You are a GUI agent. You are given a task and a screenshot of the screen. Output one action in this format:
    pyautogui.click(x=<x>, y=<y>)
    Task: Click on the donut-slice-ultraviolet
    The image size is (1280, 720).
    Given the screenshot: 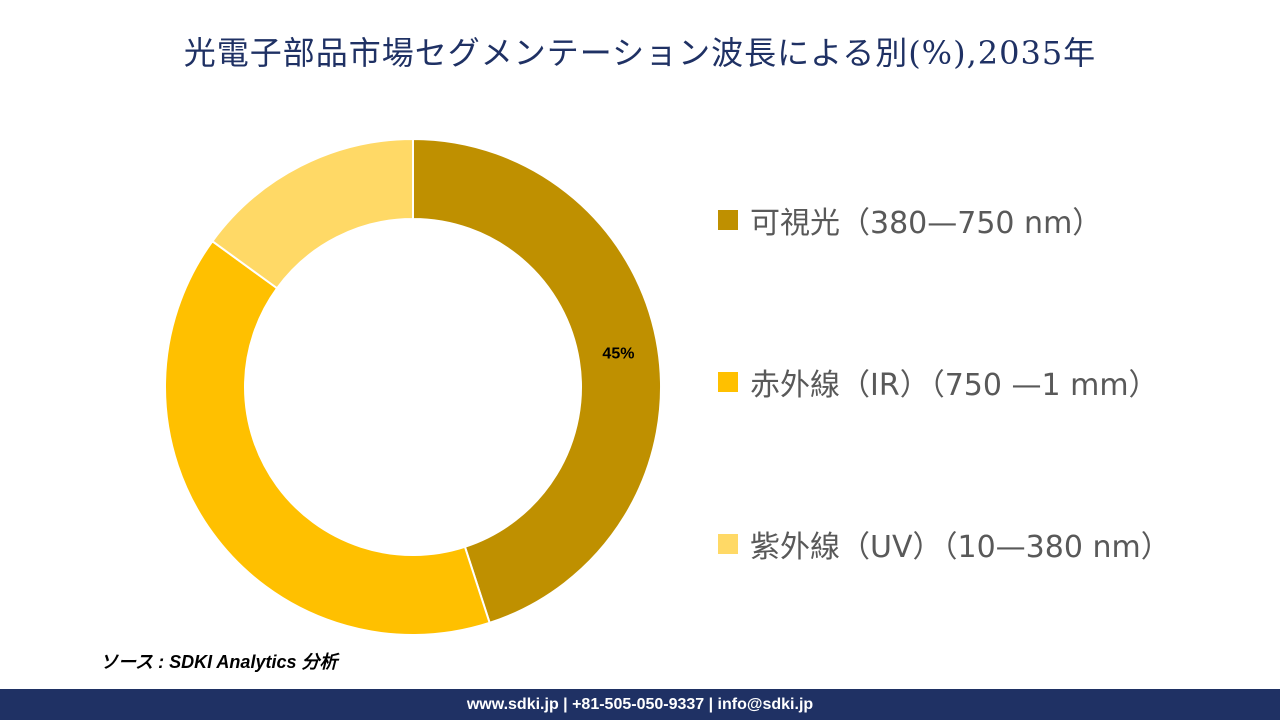 What is the action you would take?
    pyautogui.click(x=312, y=213)
    